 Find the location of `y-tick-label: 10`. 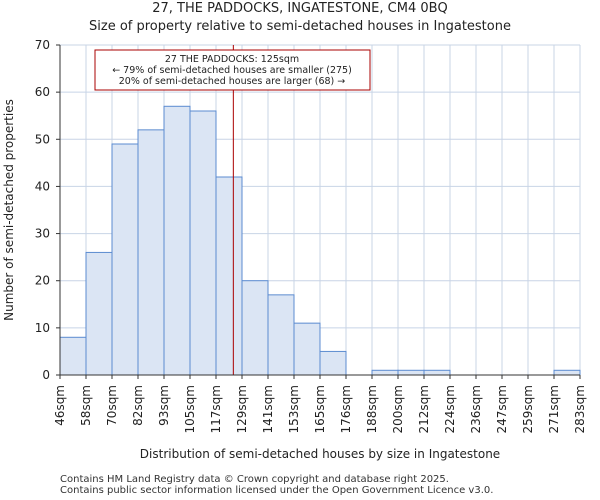

y-tick-label: 10 is located at coordinates (42, 328).